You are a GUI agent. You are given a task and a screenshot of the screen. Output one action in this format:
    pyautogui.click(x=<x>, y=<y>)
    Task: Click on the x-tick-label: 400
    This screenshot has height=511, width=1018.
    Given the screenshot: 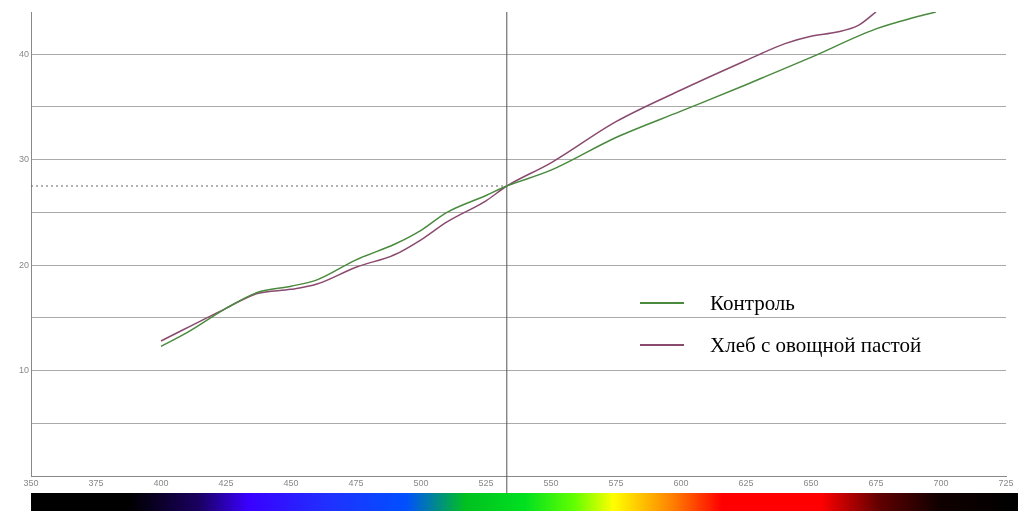 What is the action you would take?
    pyautogui.click(x=161, y=482)
    